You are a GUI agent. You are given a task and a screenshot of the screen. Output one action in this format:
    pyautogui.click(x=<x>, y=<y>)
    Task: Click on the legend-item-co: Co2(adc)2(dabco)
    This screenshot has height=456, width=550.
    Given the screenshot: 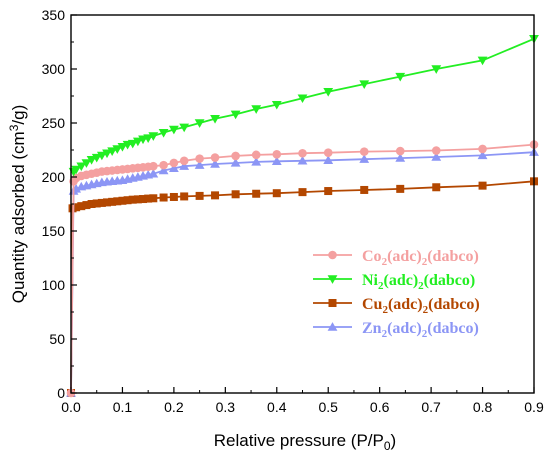 What is the action you would take?
    pyautogui.click(x=396, y=258)
    